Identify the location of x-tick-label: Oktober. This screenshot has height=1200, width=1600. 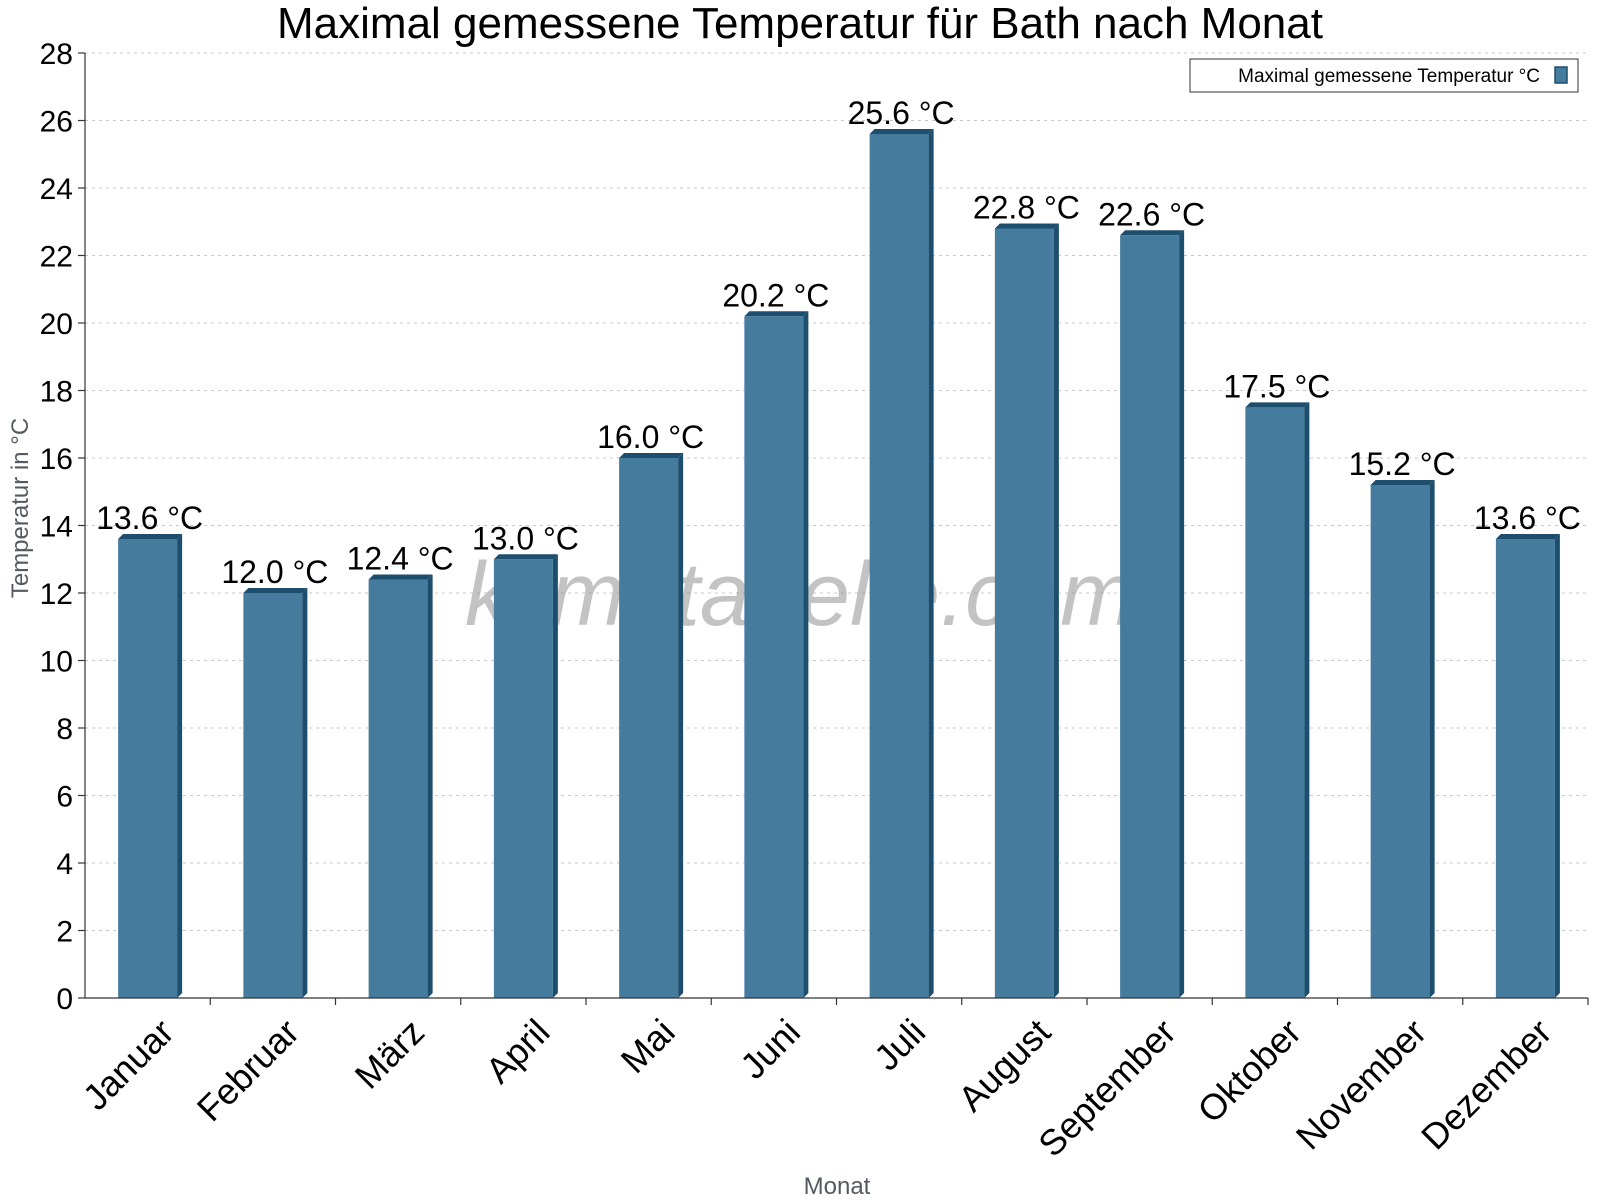
(1249, 1071).